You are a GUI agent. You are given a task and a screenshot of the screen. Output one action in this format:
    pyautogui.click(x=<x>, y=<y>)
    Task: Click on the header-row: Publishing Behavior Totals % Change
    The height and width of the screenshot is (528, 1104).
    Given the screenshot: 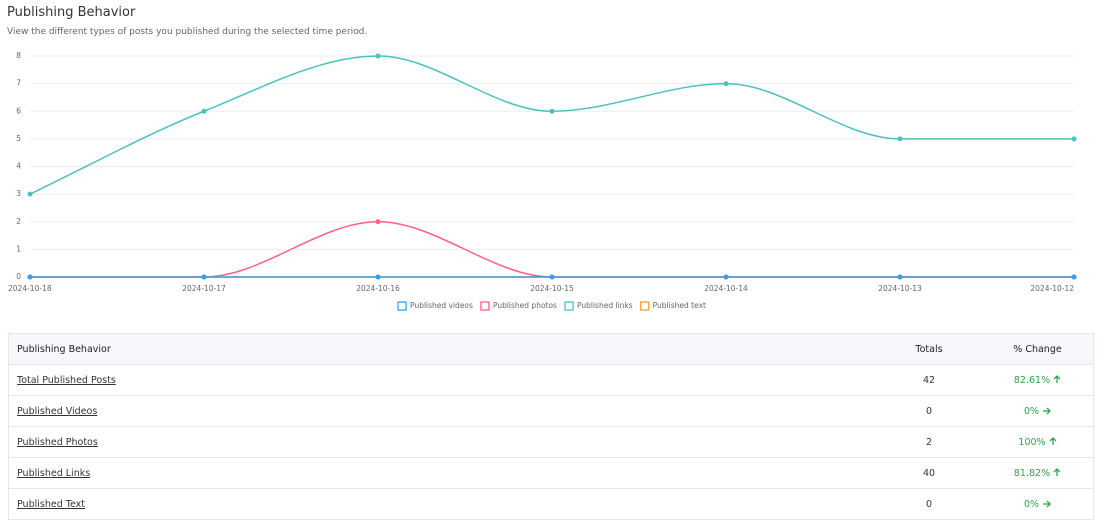 What is the action you would take?
    pyautogui.click(x=551, y=349)
    